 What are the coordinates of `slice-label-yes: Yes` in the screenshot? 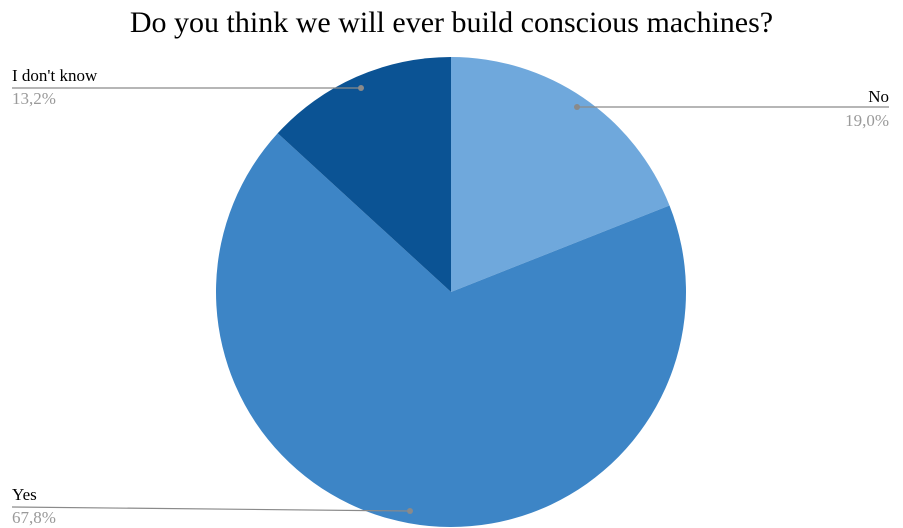 It's located at (24, 494).